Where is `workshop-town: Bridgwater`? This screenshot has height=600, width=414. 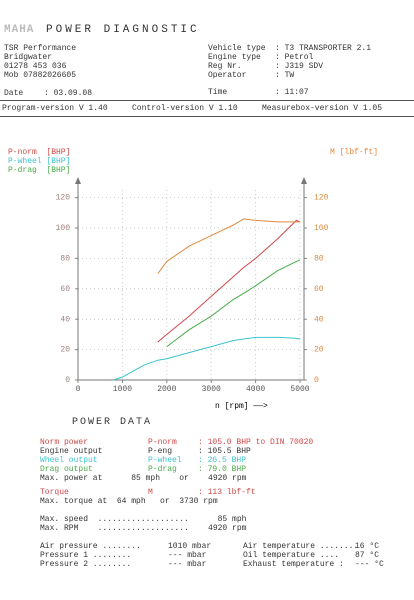 workshop-town: Bridgwater is located at coordinates (28, 57).